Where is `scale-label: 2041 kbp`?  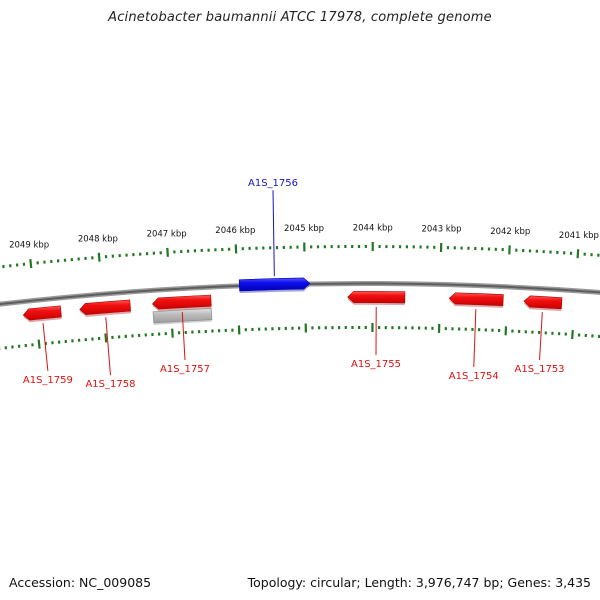 scale-label: 2041 kbp is located at coordinates (579, 236).